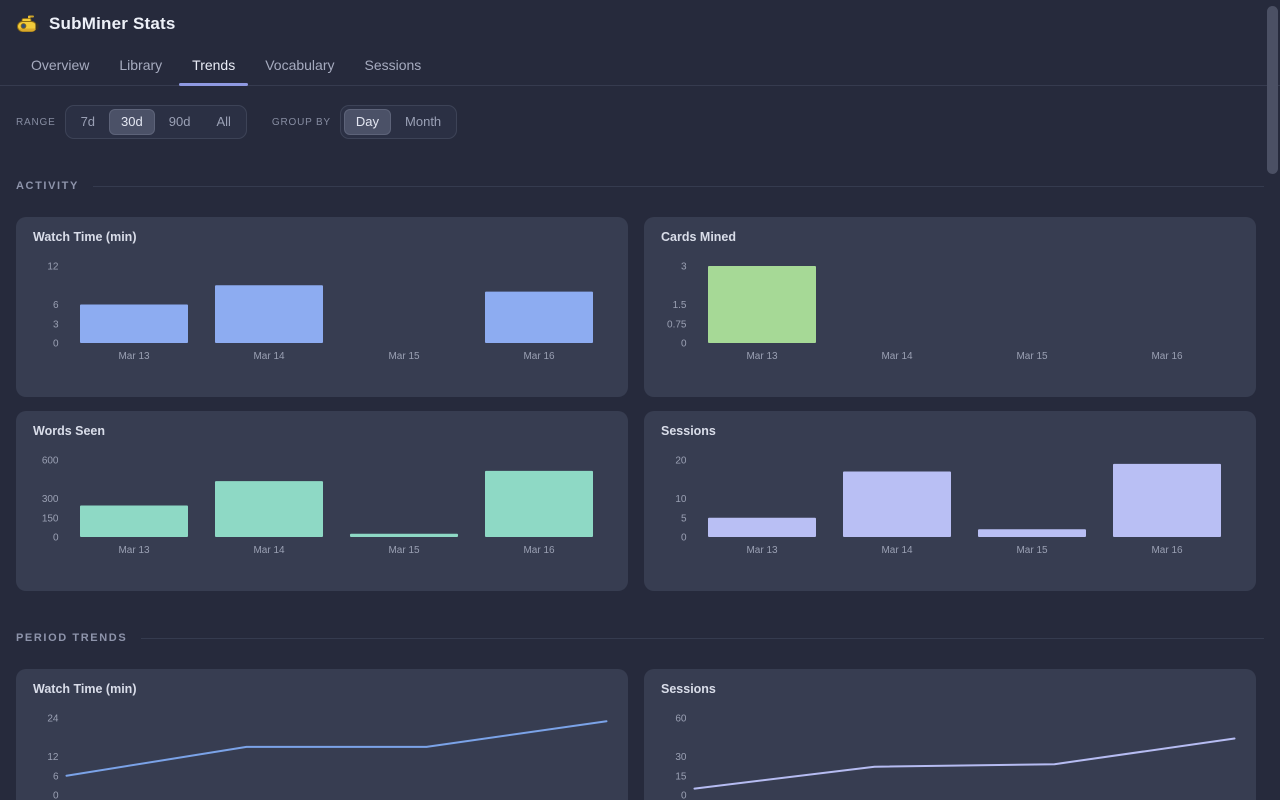 Image resolution: width=1280 pixels, height=800 pixels. Describe the element at coordinates (1272, 90) in the screenshot. I see `scrollbar-thumb` at that location.